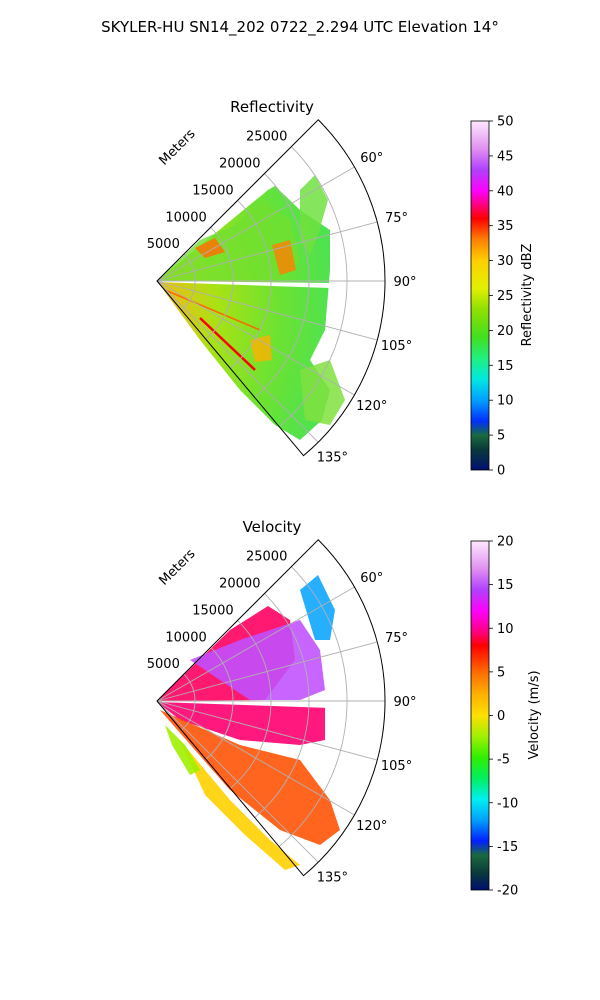  Describe the element at coordinates (505, 401) in the screenshot. I see `reflectivity-colorbar-tick-label: 10` at that location.